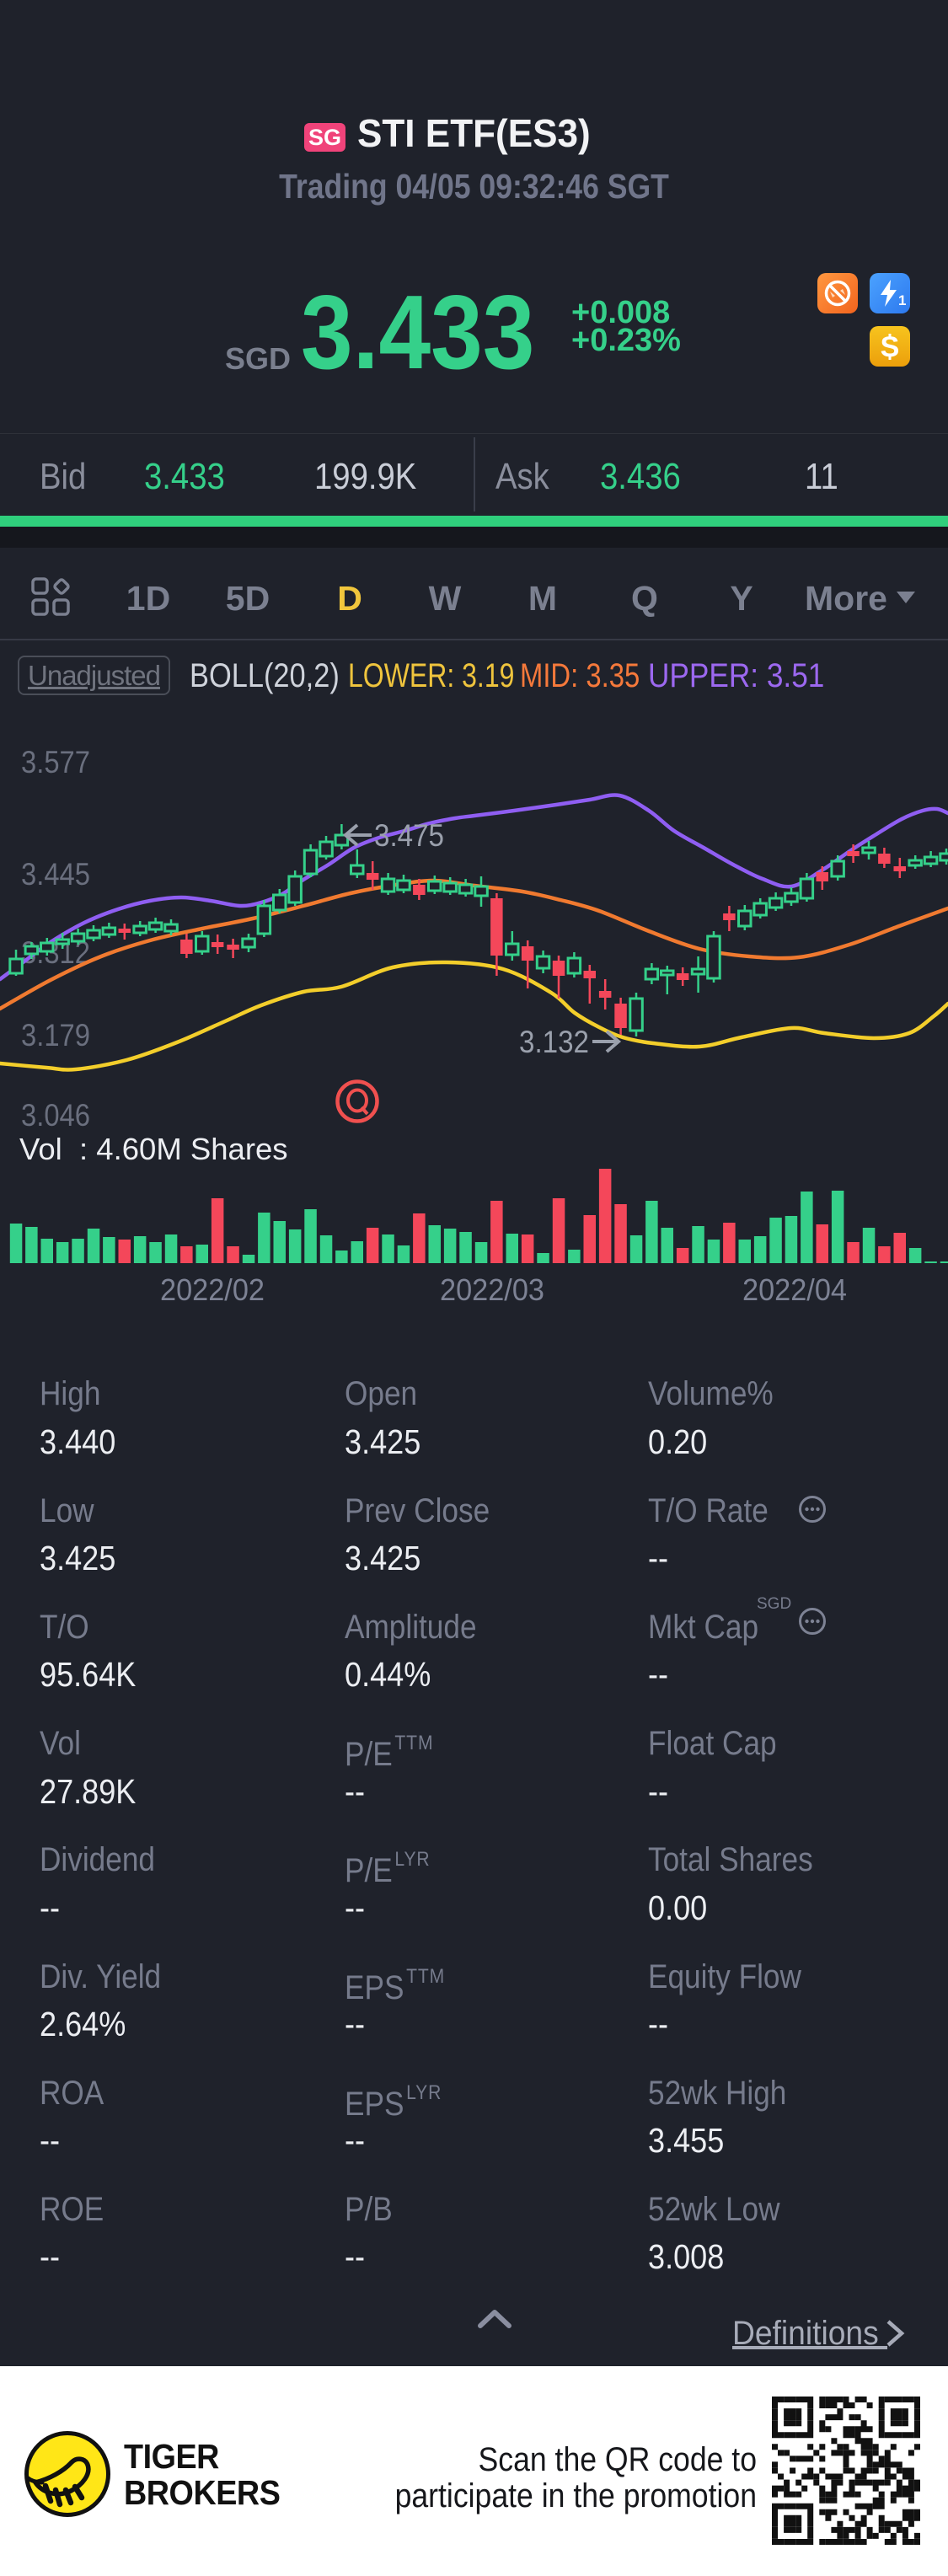  Describe the element at coordinates (213, 1289) in the screenshot. I see `svg-text: 2022/02` at that location.